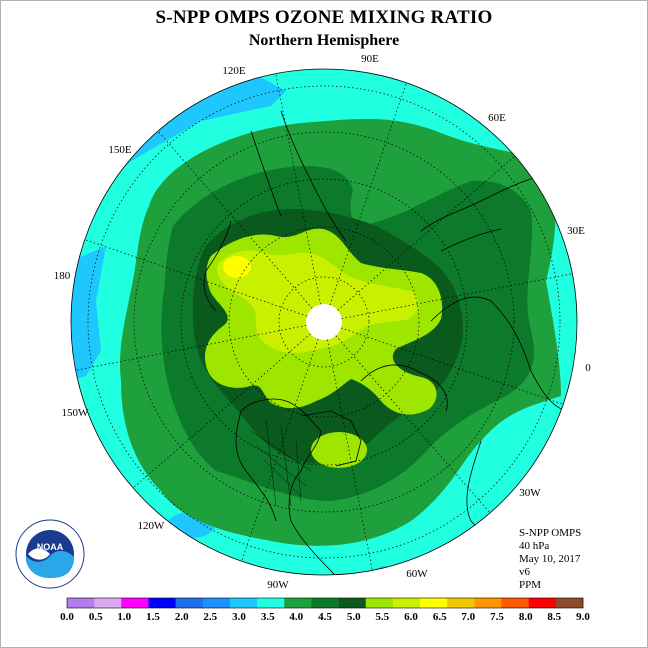 The image size is (648, 648). I want to click on lon-label-120e: 120E, so click(234, 71).